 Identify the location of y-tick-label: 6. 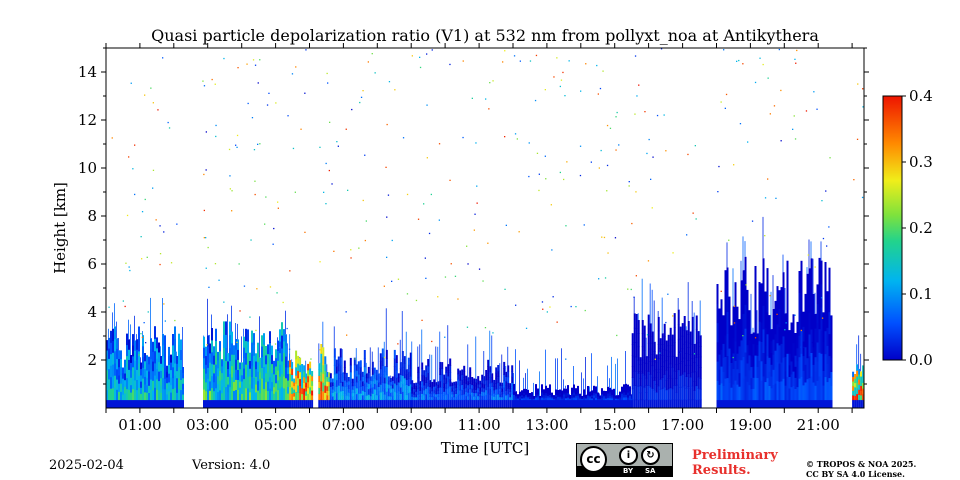
(92, 264).